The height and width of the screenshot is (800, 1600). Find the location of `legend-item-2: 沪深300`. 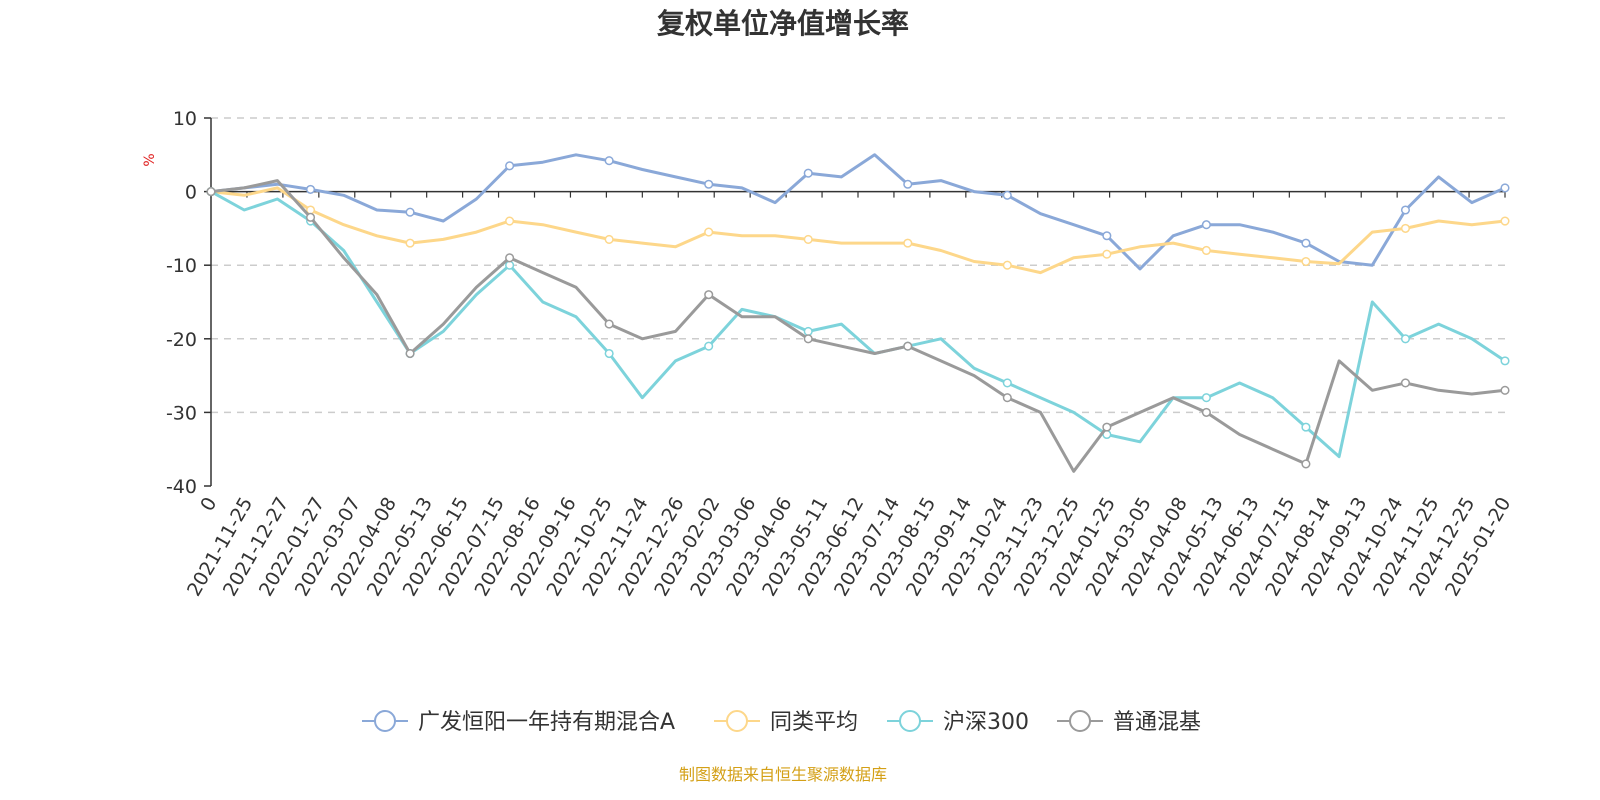

legend-item-2: 沪深300 is located at coordinates (958, 722).